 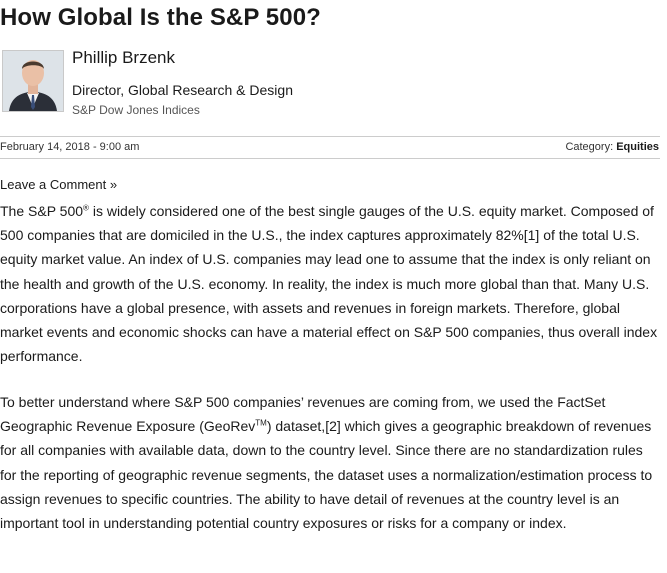 I want to click on post-category: Category: Equities, so click(x=612, y=147).